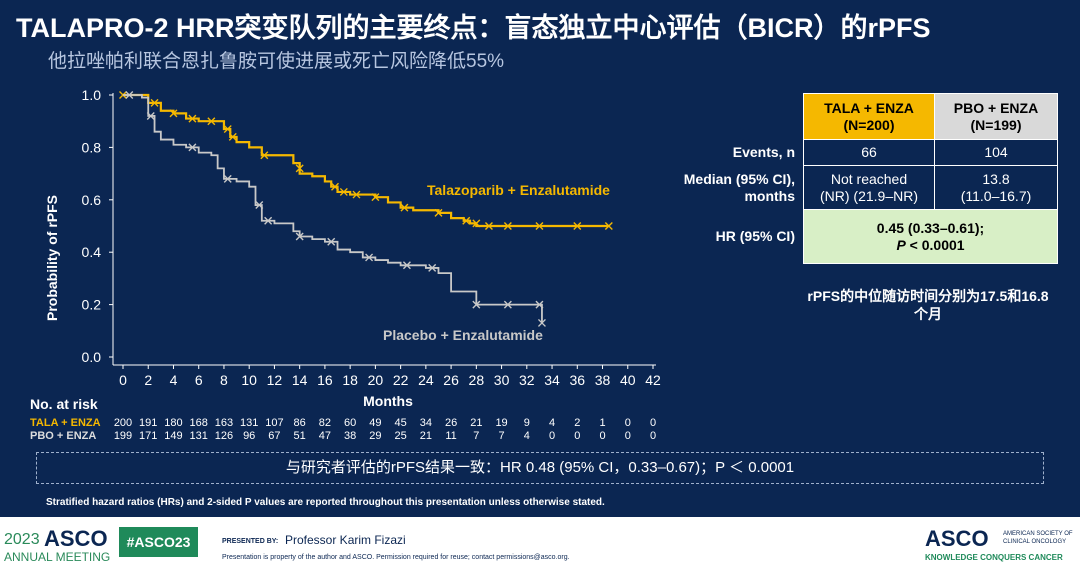 The width and height of the screenshot is (1080, 565). I want to click on x-tick-label: 32, so click(527, 380).